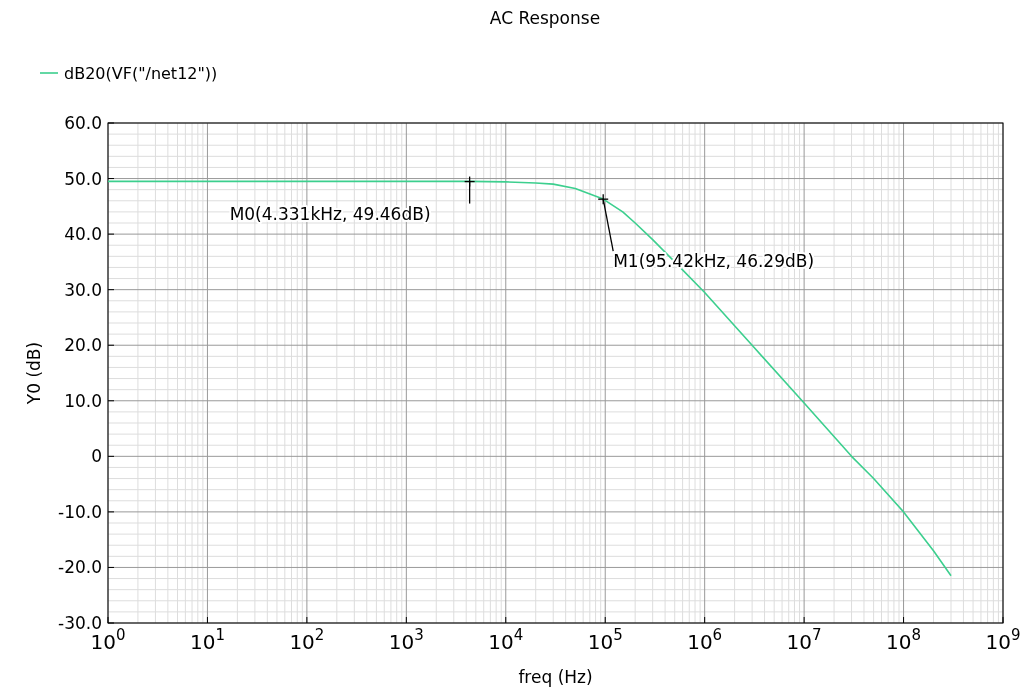 The image size is (1030, 693). What do you see at coordinates (1003, 640) in the screenshot?
I see `x-tick-label: 10$^{9}$` at bounding box center [1003, 640].